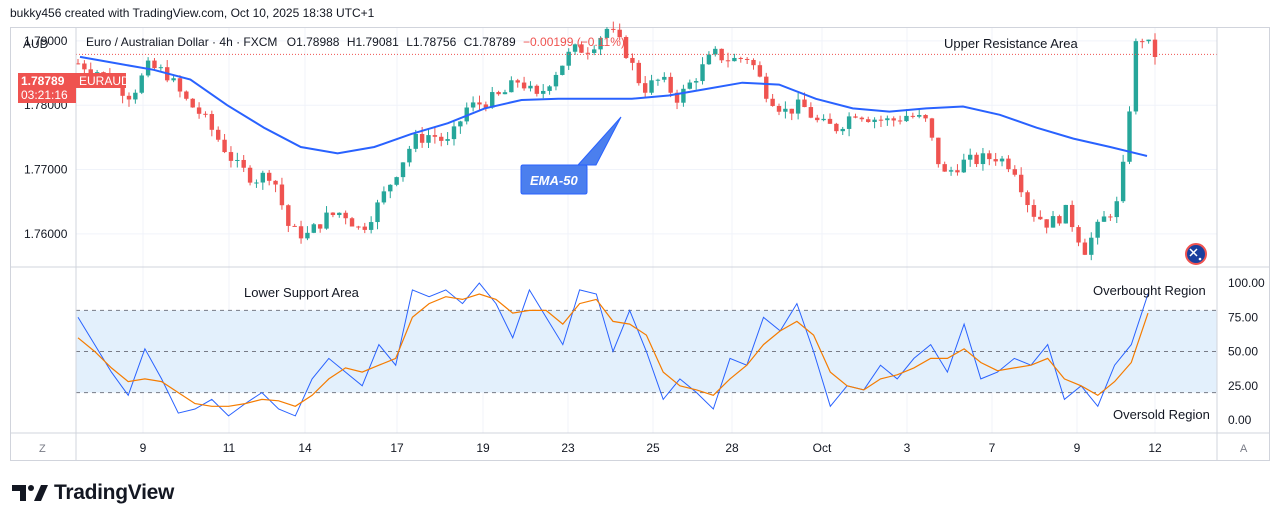  Describe the element at coordinates (1196, 254) in the screenshot. I see `australia-flag-icon` at that location.